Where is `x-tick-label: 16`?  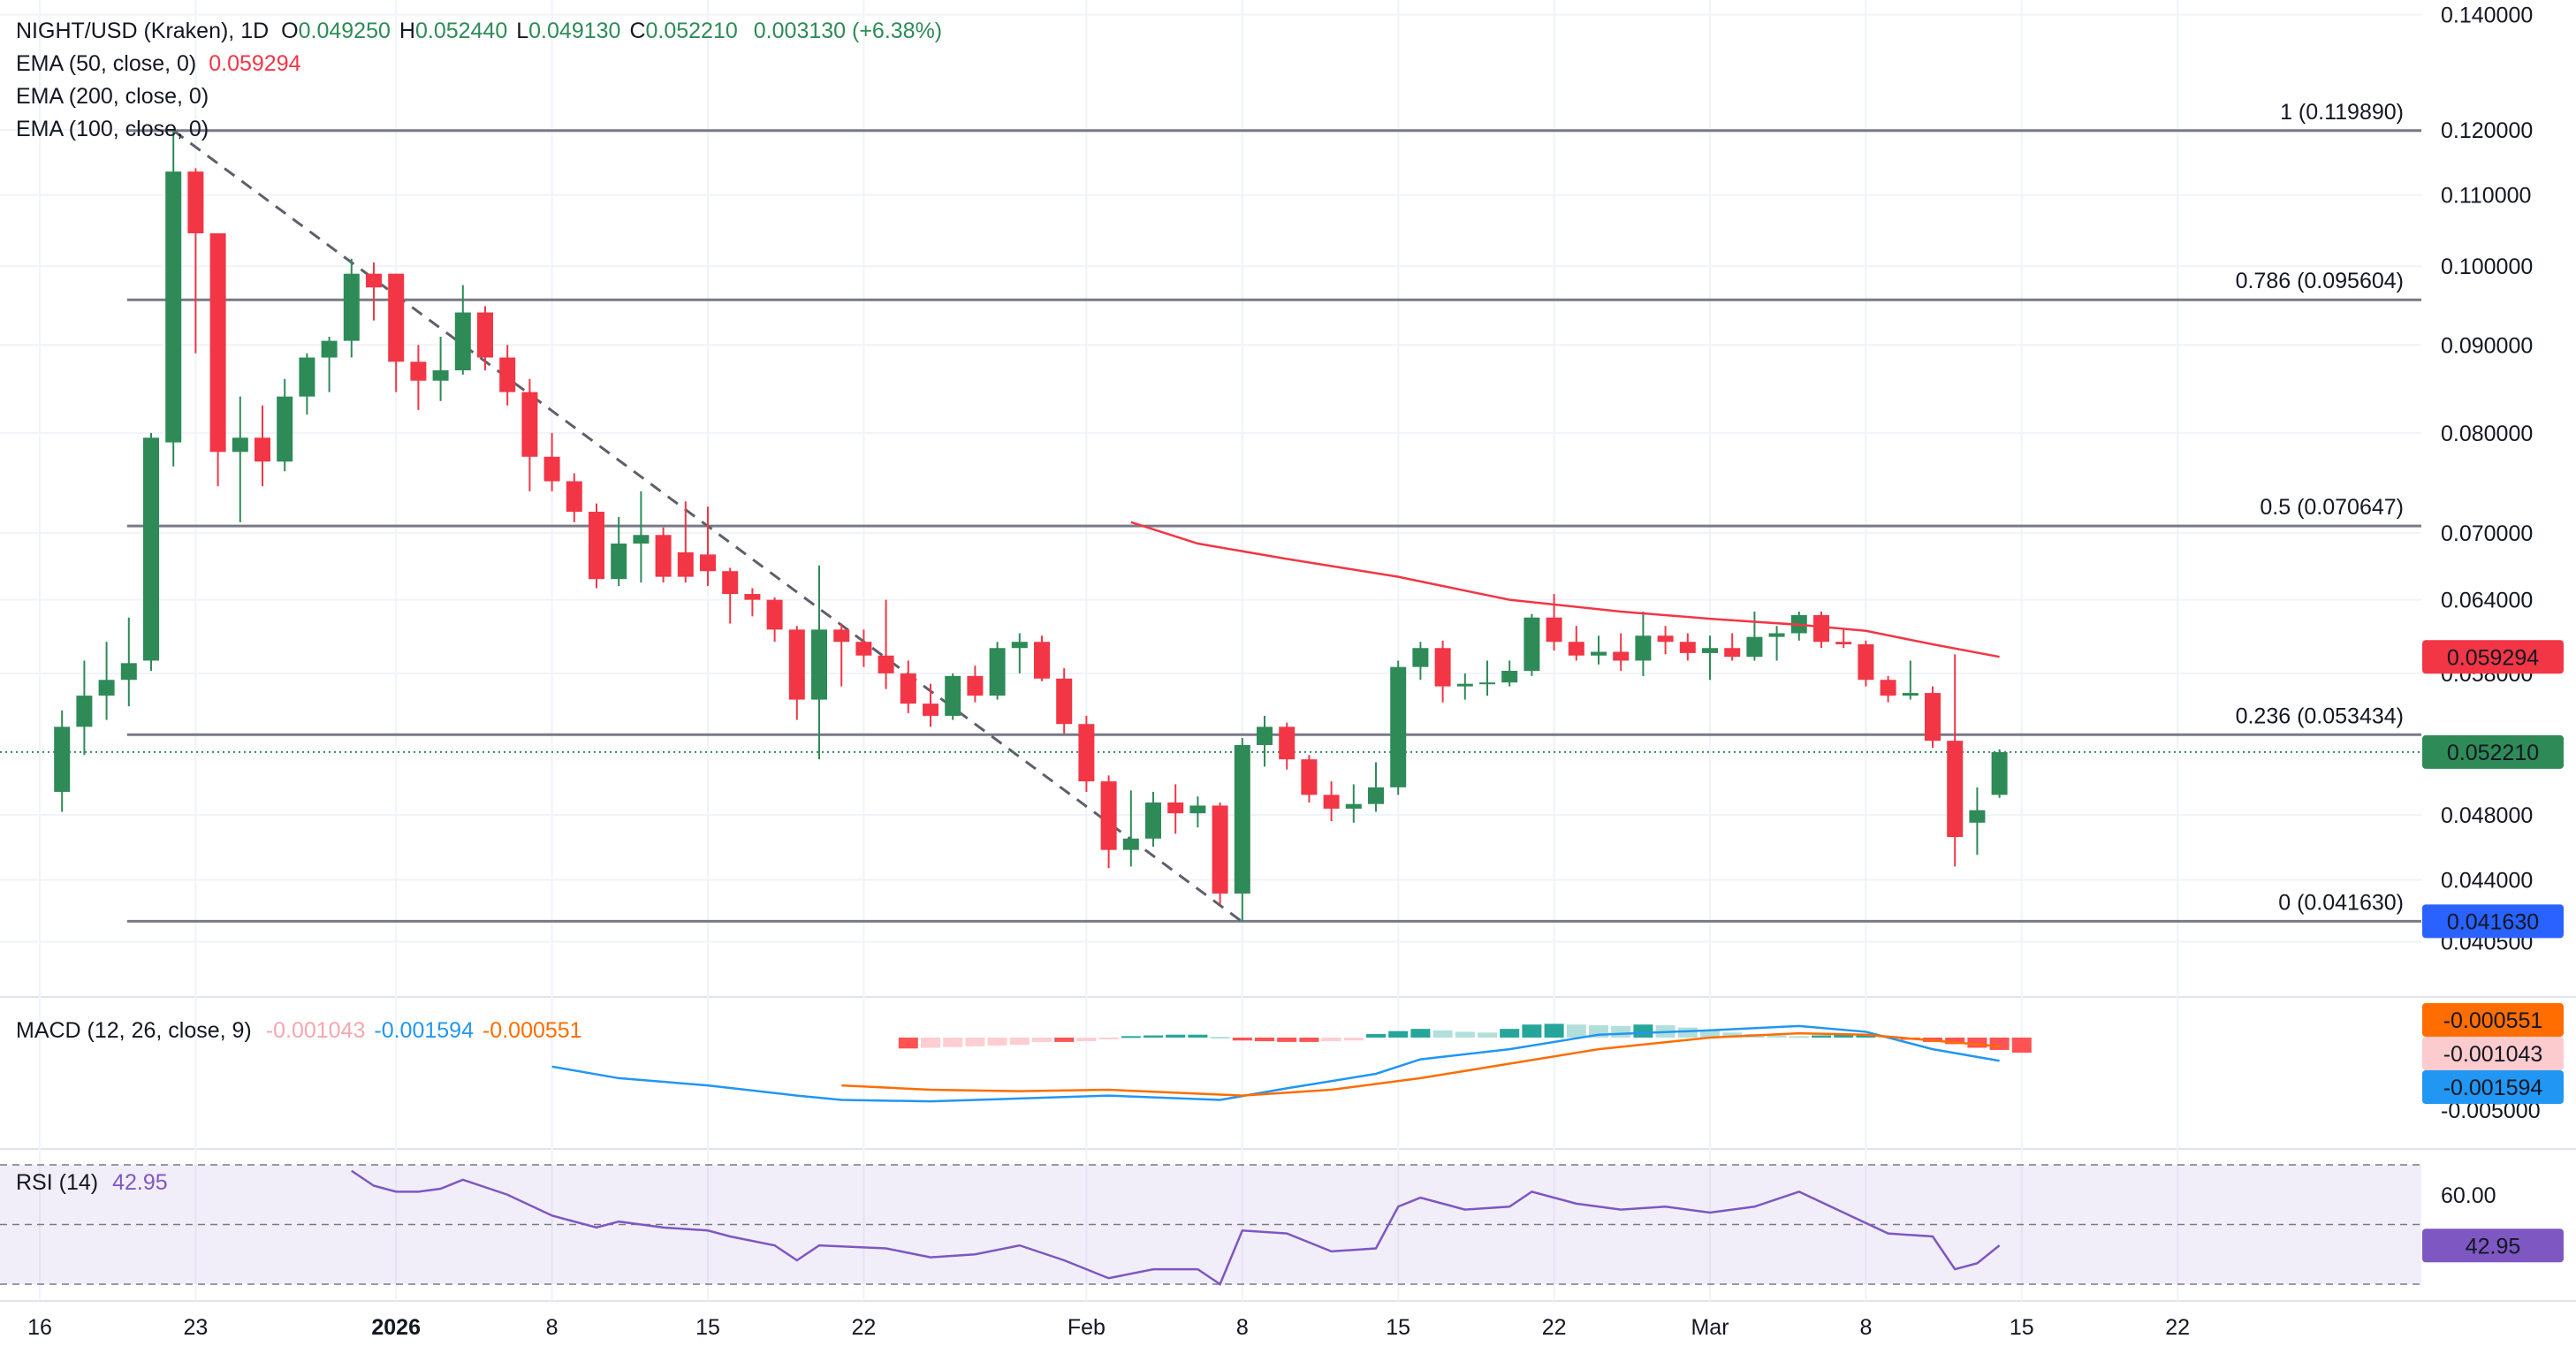 x-tick-label: 16 is located at coordinates (39, 1328).